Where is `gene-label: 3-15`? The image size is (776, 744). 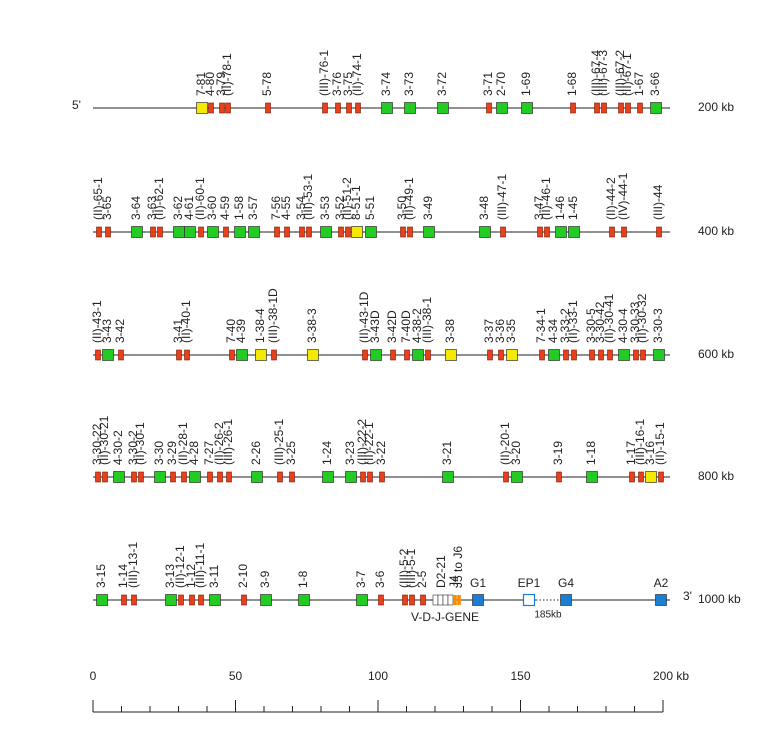
gene-label: 3-15 is located at coordinates (101, 576).